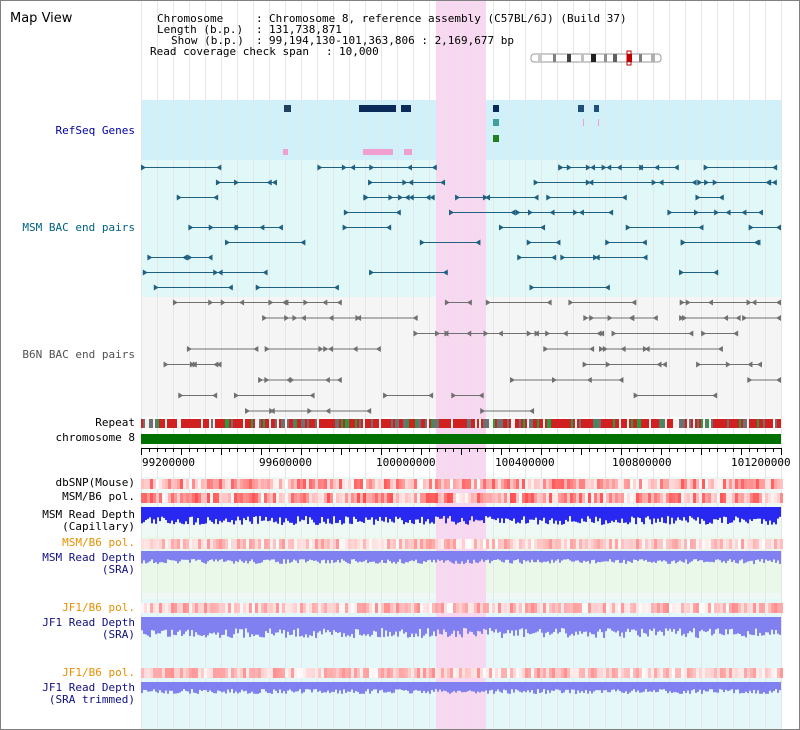 The height and width of the screenshot is (730, 800). I want to click on track-label-jf1-b6-pol: JF1/B6 pol., so click(98, 607).